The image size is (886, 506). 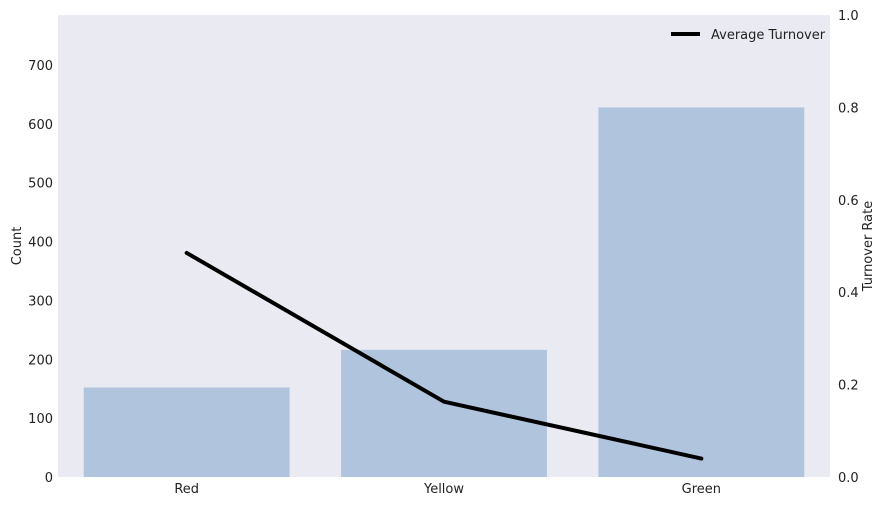 What do you see at coordinates (848, 386) in the screenshot?
I see `y2-tick-label: 0.2` at bounding box center [848, 386].